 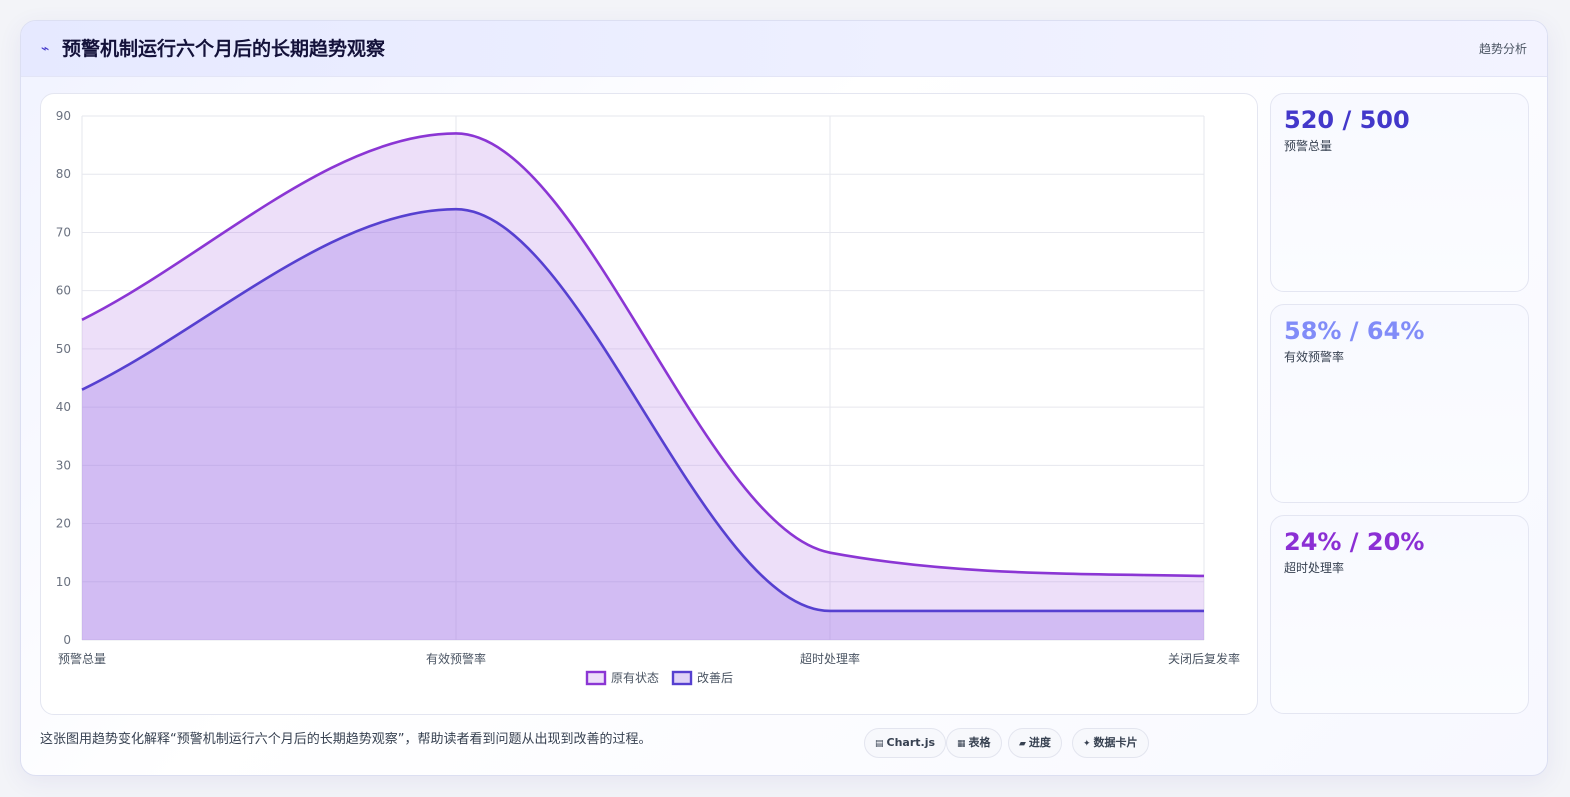 What do you see at coordinates (1399, 614) in the screenshot?
I see `stat-card-timeout-rate: 24% / 20% 超时处理率` at bounding box center [1399, 614].